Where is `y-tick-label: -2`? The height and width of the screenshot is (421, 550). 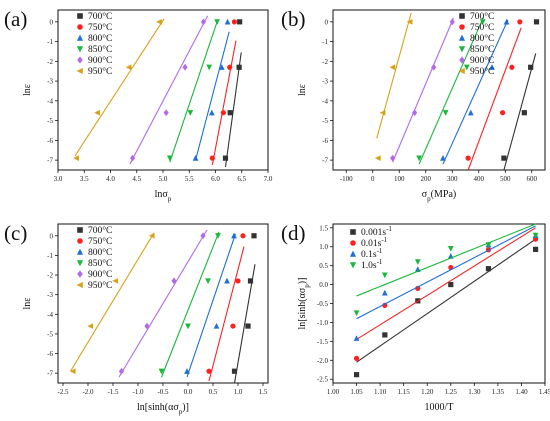
y-tick-label: -2 is located at coordinates (50, 276).